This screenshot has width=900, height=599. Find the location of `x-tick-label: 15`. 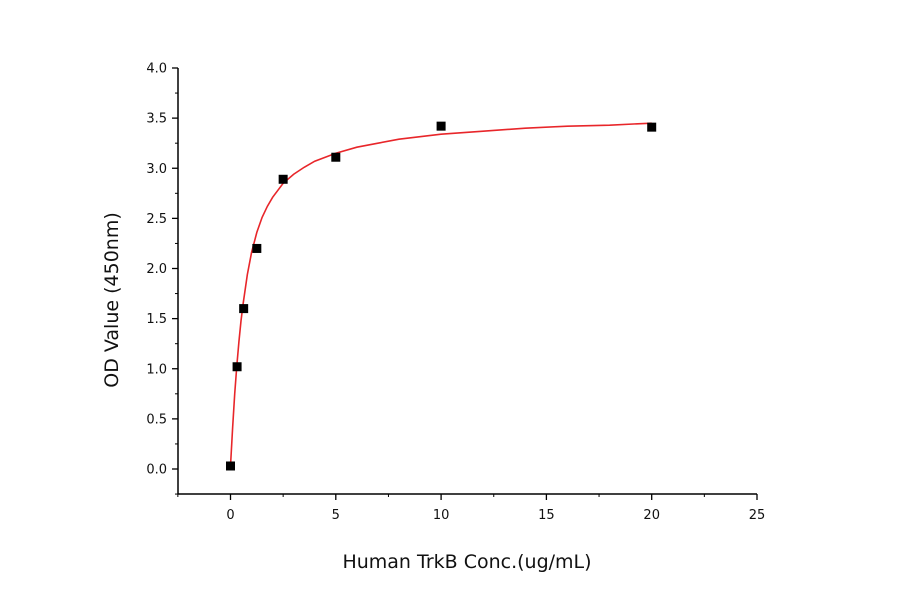

x-tick-label: 15 is located at coordinates (546, 515).